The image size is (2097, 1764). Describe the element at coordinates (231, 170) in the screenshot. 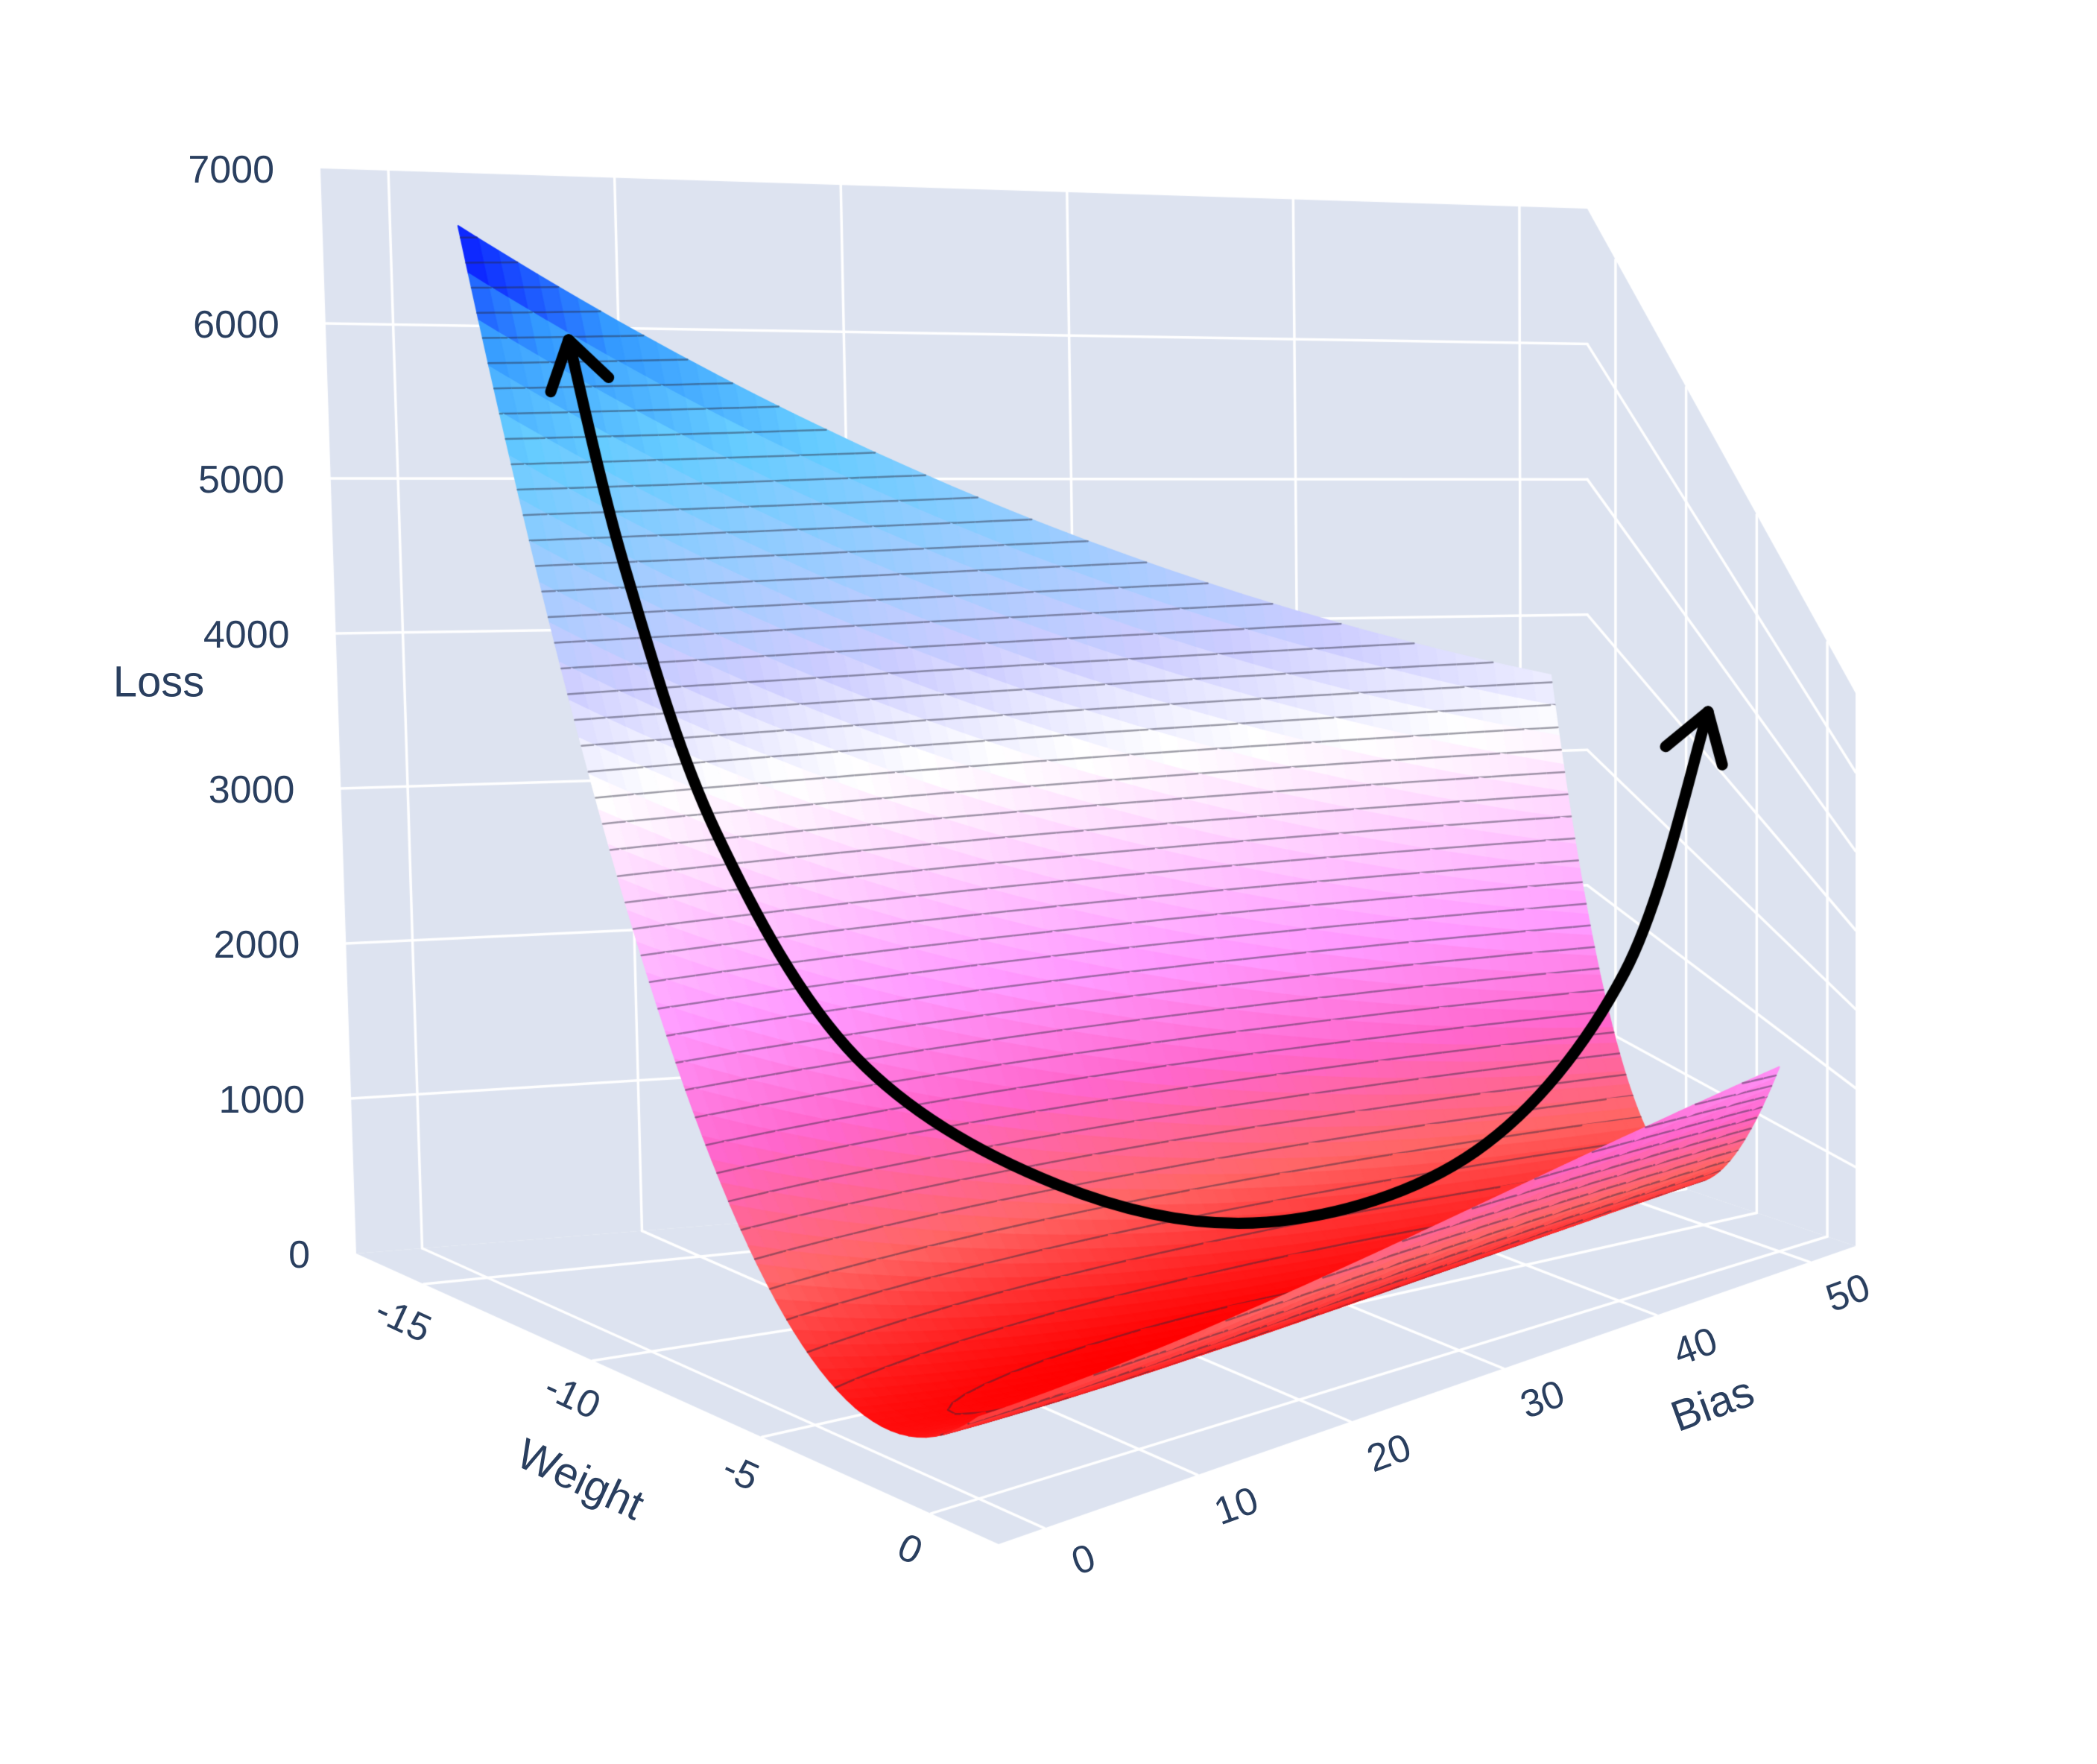

I see `loss-tick: 7000` at that location.